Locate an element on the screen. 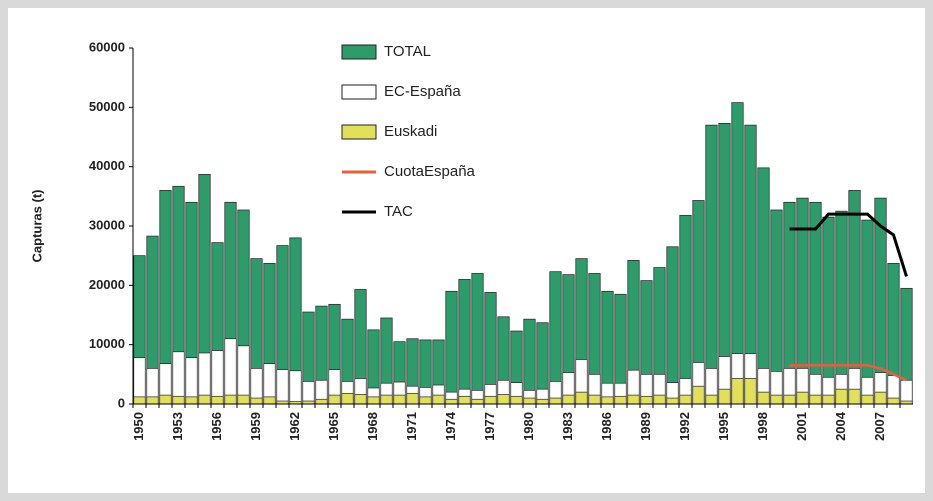  x-tick-label: 1965 is located at coordinates (333, 426).